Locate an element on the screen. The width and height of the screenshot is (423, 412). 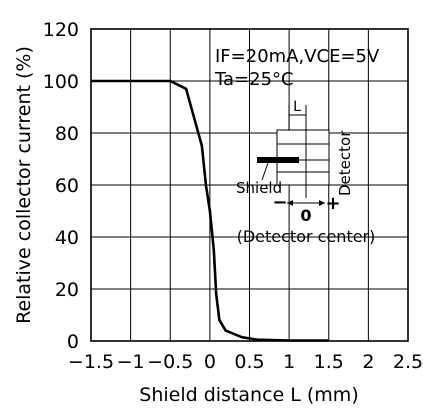
y-tick-label: 80 is located at coordinates (67, 134).